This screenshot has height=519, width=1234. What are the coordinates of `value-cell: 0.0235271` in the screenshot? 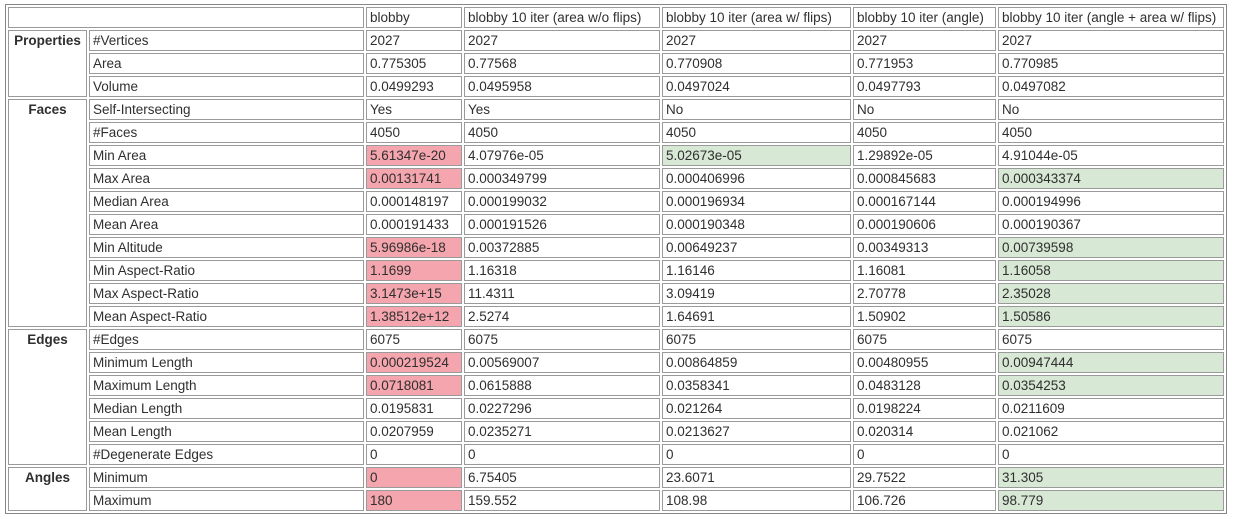 It's located at (562, 431).